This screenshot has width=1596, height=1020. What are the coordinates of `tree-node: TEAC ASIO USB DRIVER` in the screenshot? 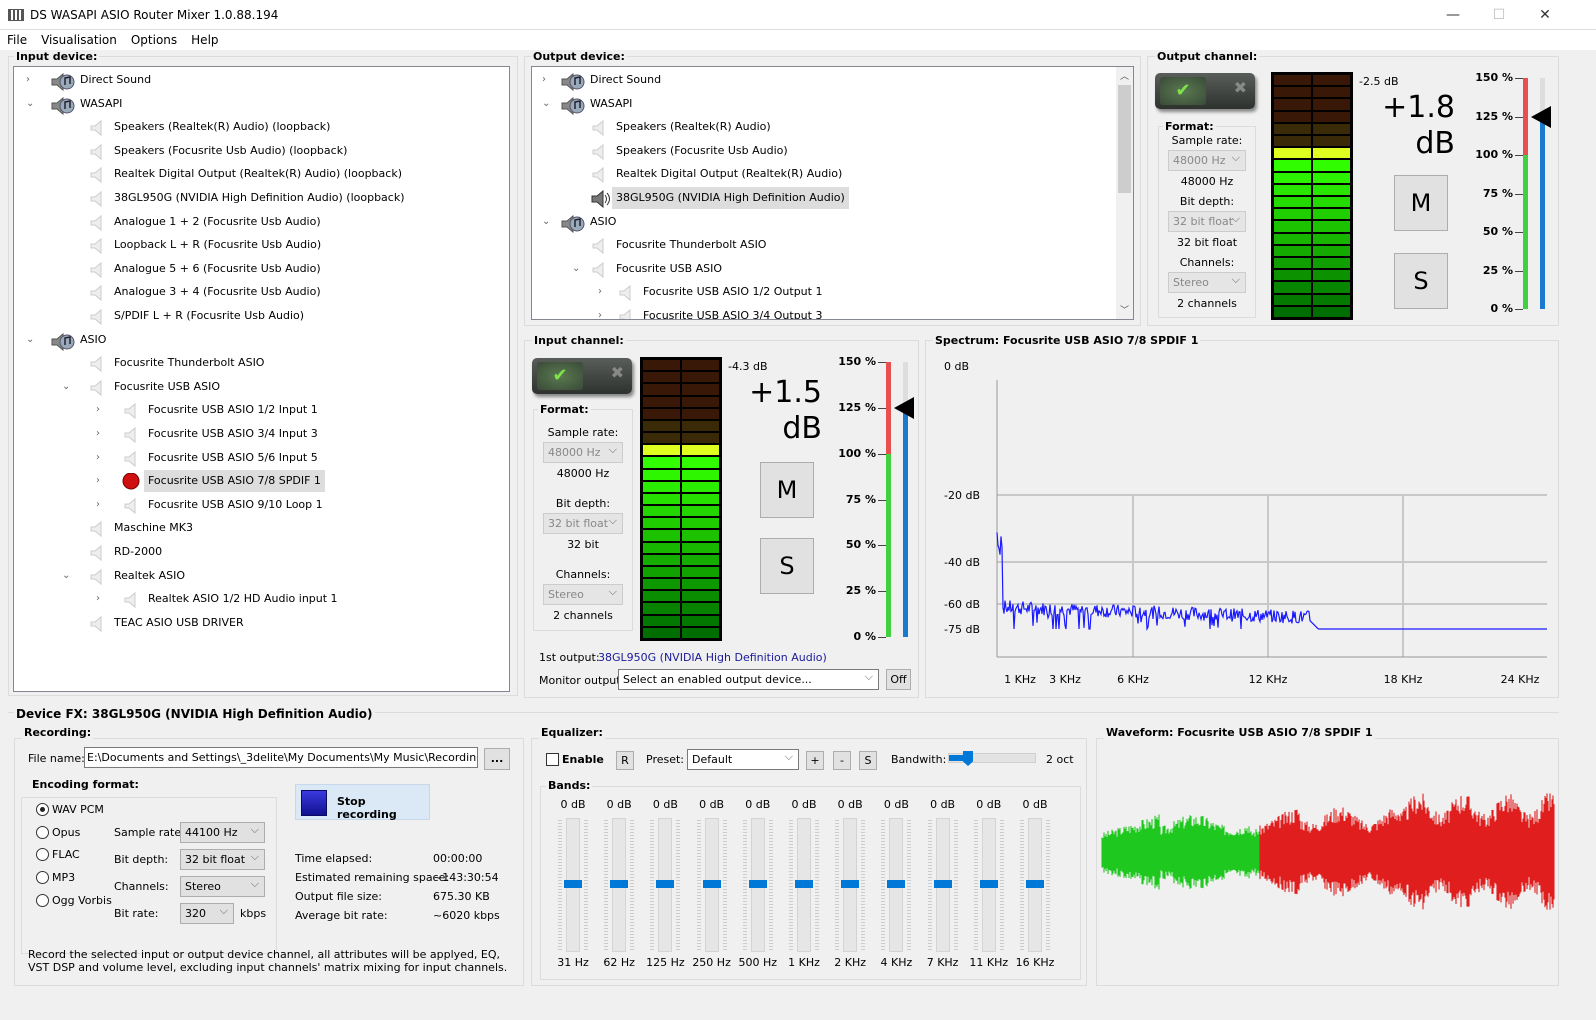 It's located at (261, 623).